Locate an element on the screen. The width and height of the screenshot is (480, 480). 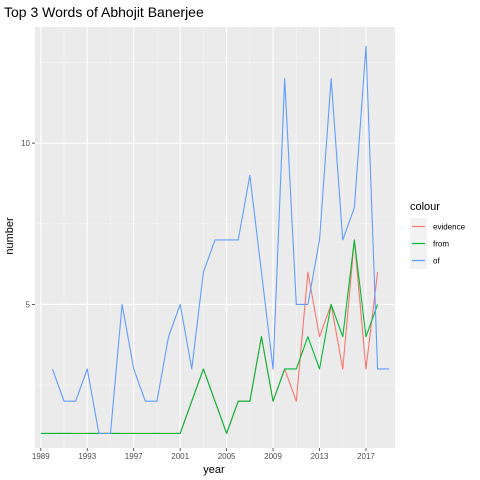
x-tick-label: 2017 is located at coordinates (366, 456).